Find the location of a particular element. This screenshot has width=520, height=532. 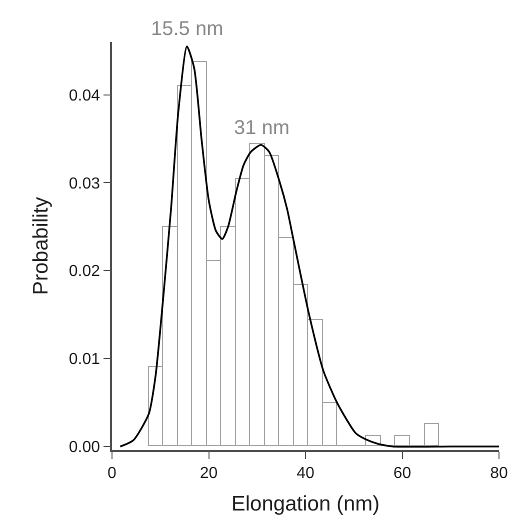

x-tick-label: 20 is located at coordinates (209, 473).